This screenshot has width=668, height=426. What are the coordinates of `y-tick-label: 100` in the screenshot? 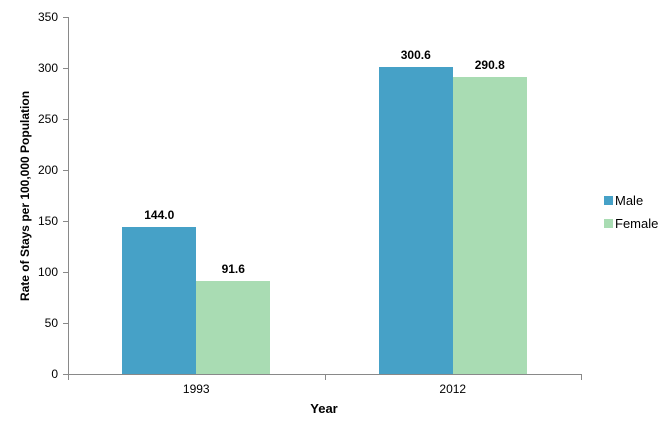 It's located at (47, 272).